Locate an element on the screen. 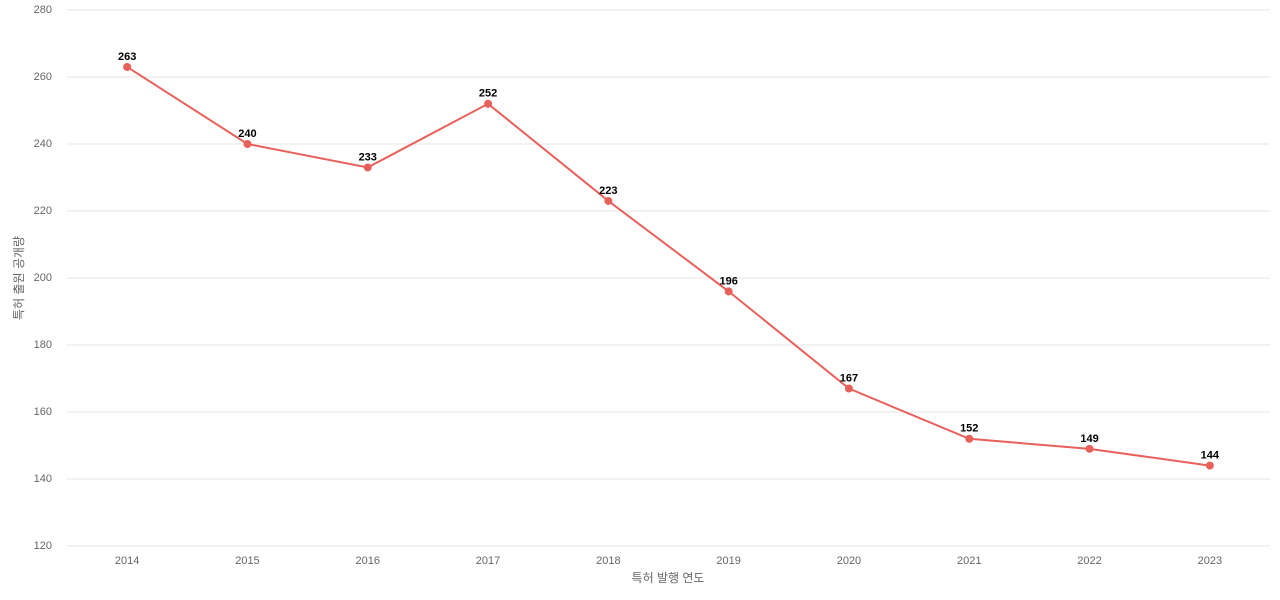  y-tick-label: 260 is located at coordinates (43, 77).